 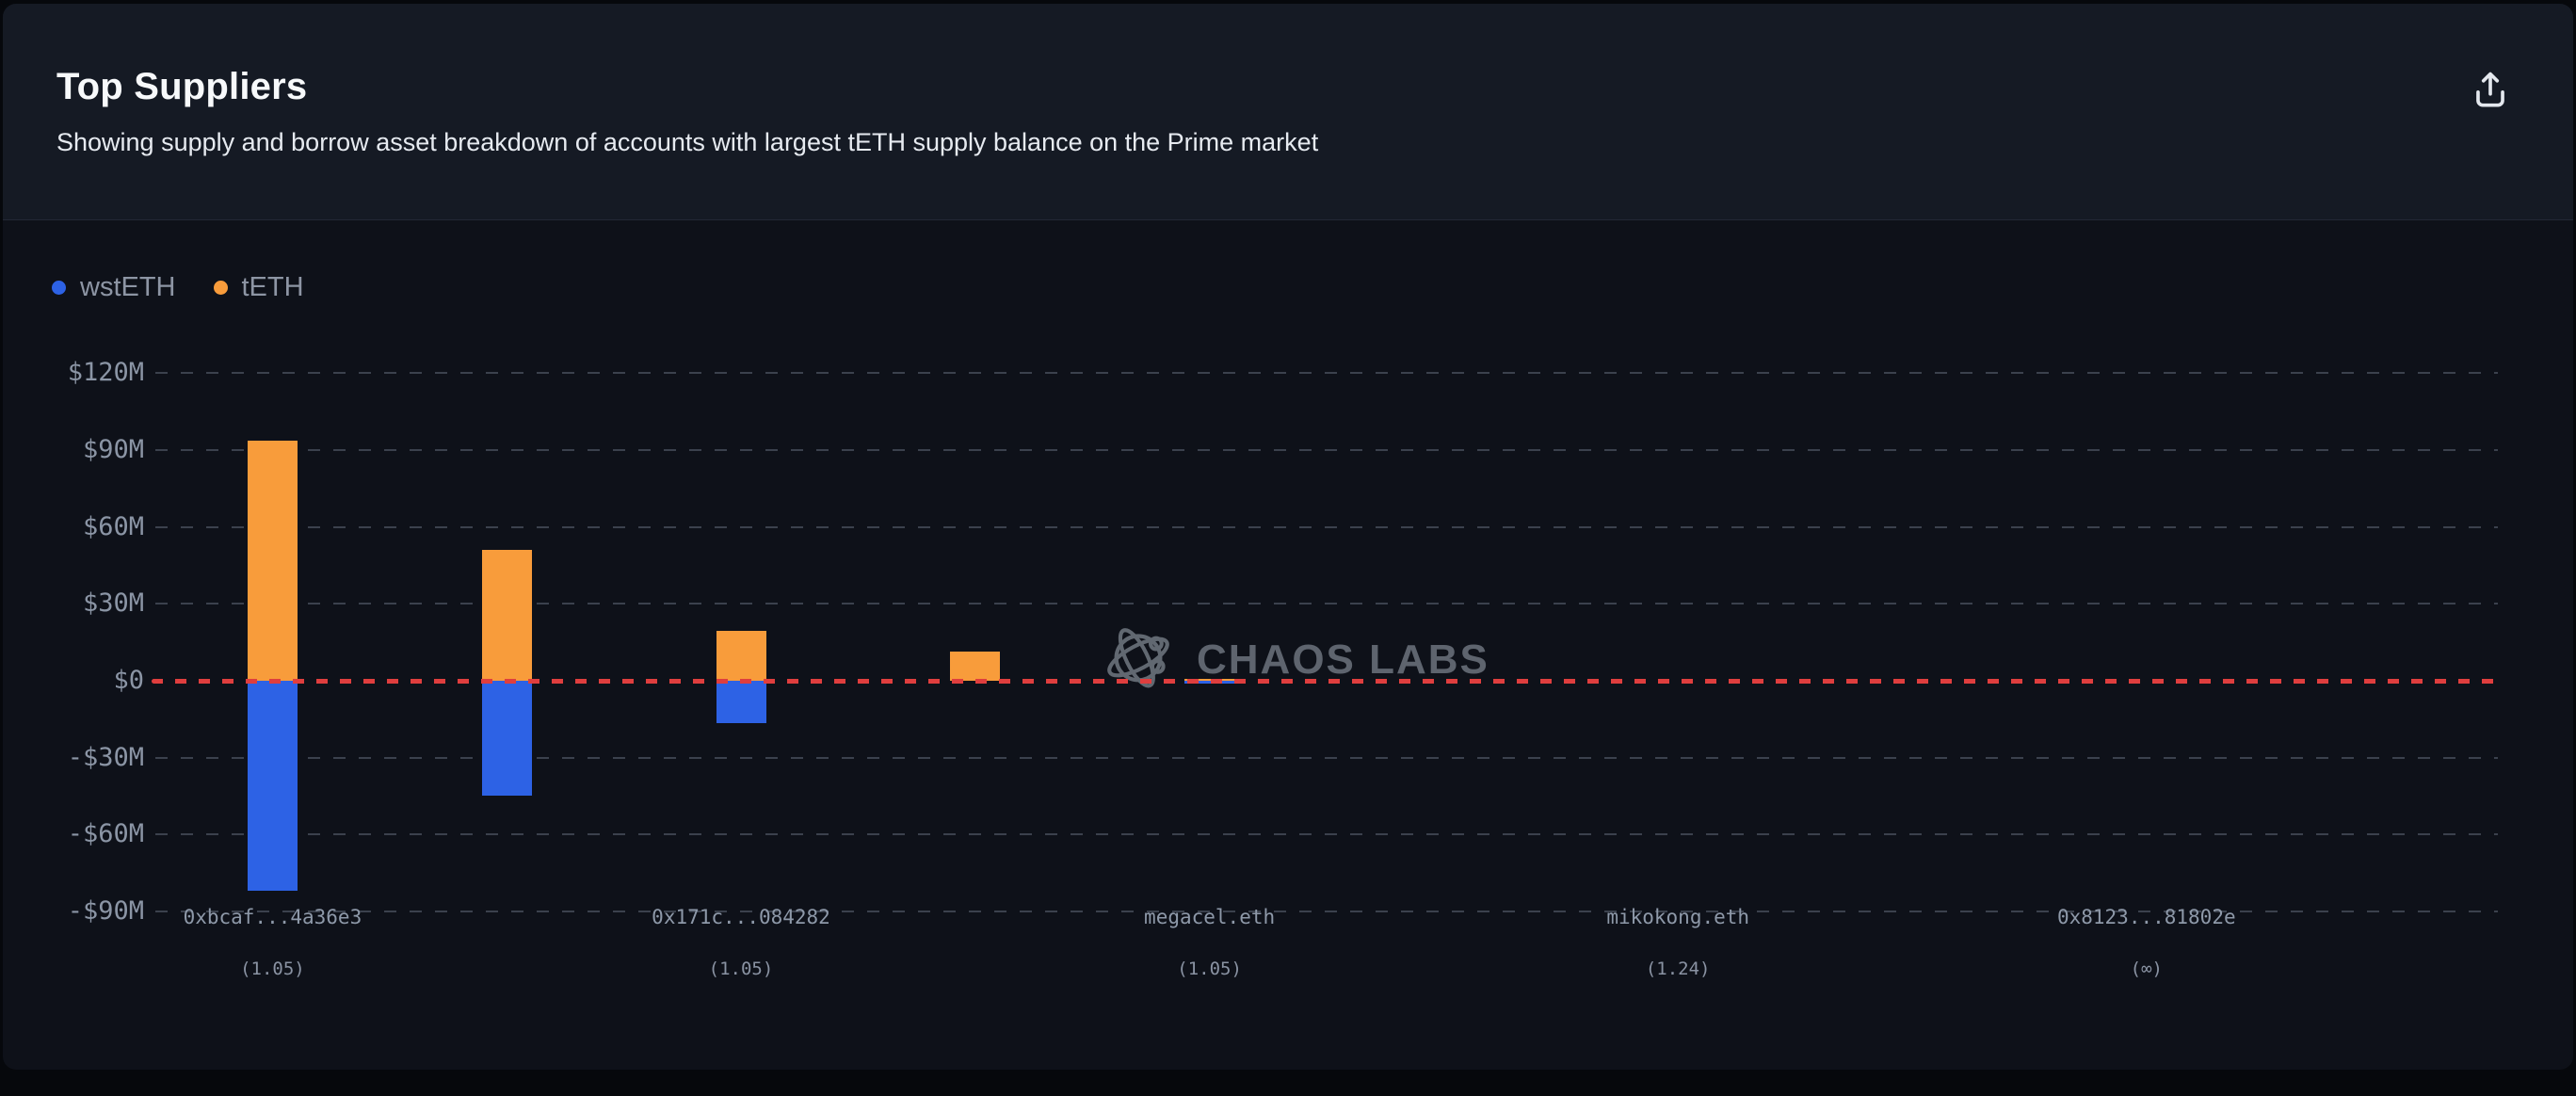 What do you see at coordinates (182, 86) in the screenshot?
I see `page-title: Top Suppliers` at bounding box center [182, 86].